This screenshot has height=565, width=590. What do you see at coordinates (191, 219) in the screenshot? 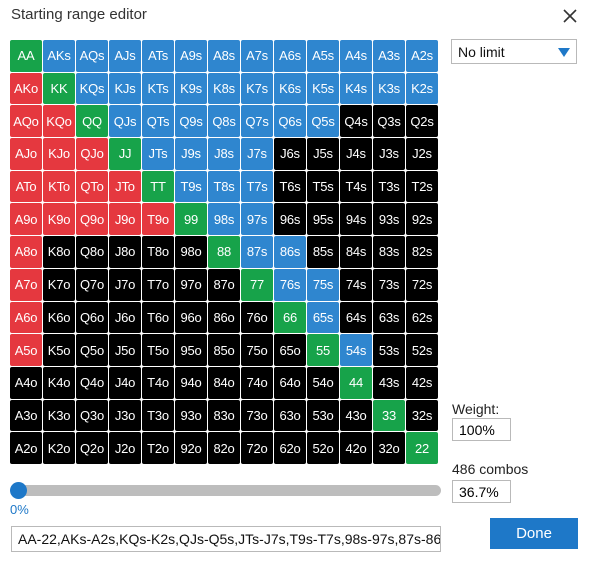
I see `hand-cell: 99` at bounding box center [191, 219].